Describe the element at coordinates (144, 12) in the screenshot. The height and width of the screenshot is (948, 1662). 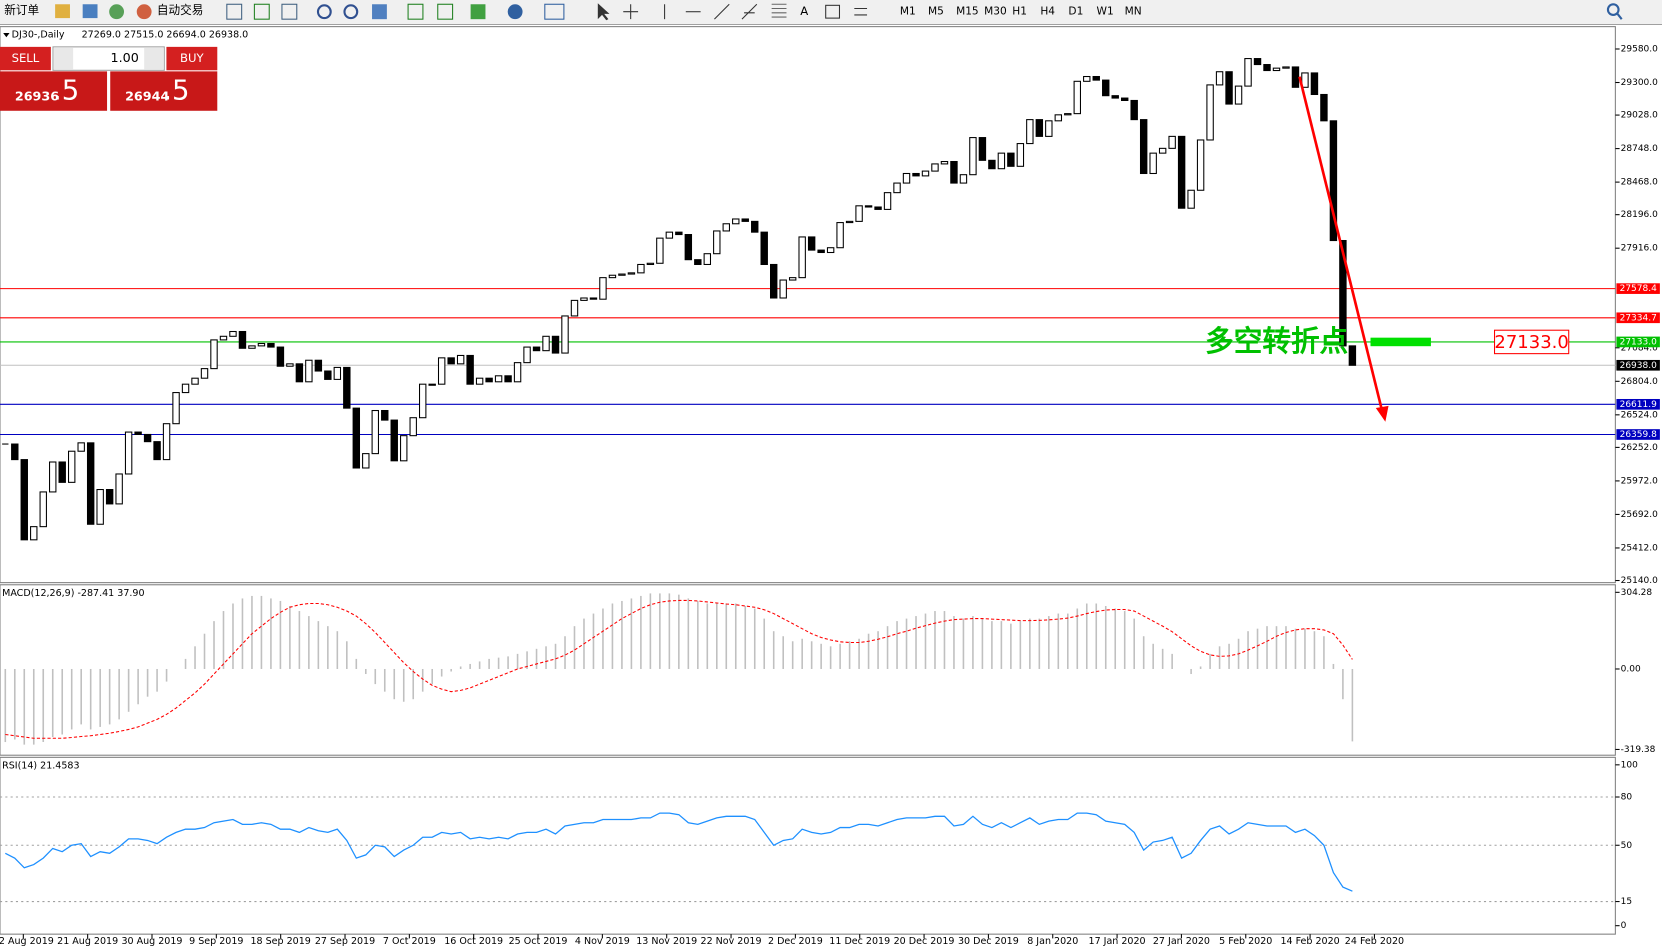
I see `auto-trading-icon` at that location.